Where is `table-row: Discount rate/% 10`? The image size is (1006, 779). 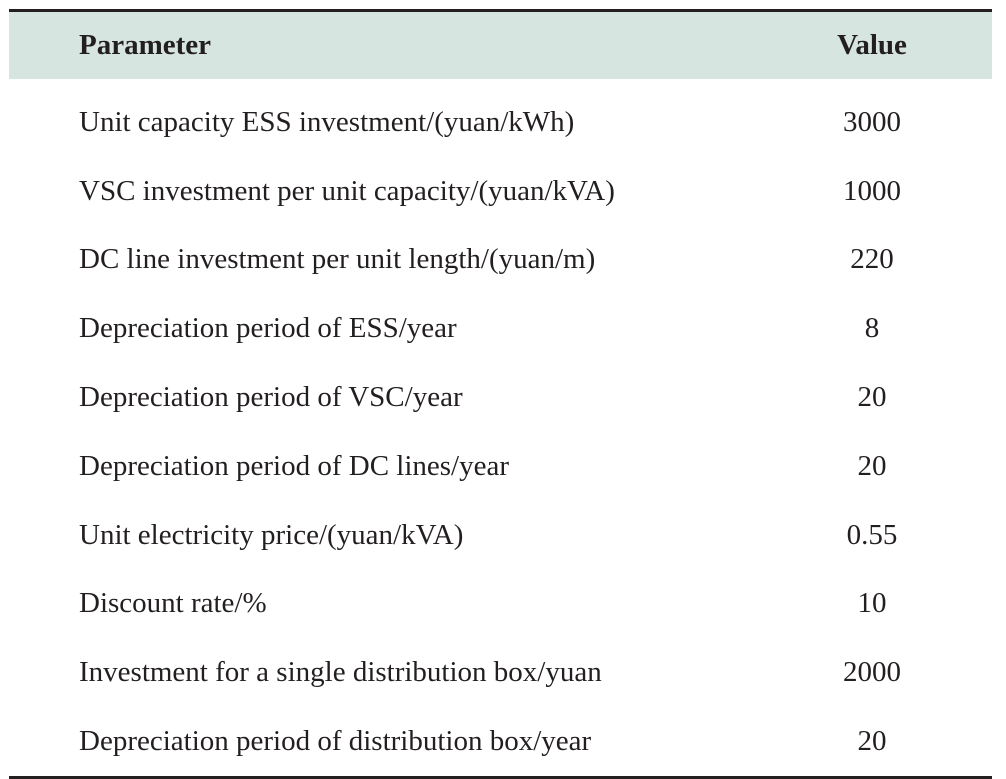
table-row: Discount rate/% 10 is located at coordinates (500, 604).